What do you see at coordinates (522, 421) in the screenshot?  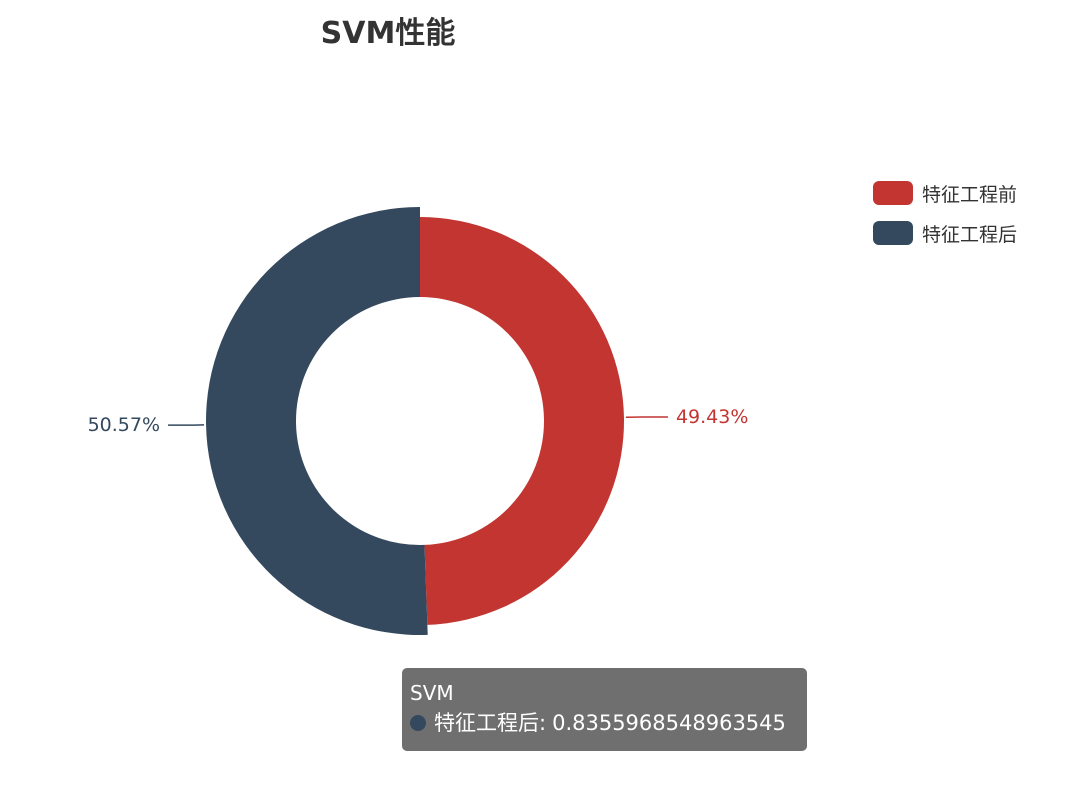 I see `slice-before` at bounding box center [522, 421].